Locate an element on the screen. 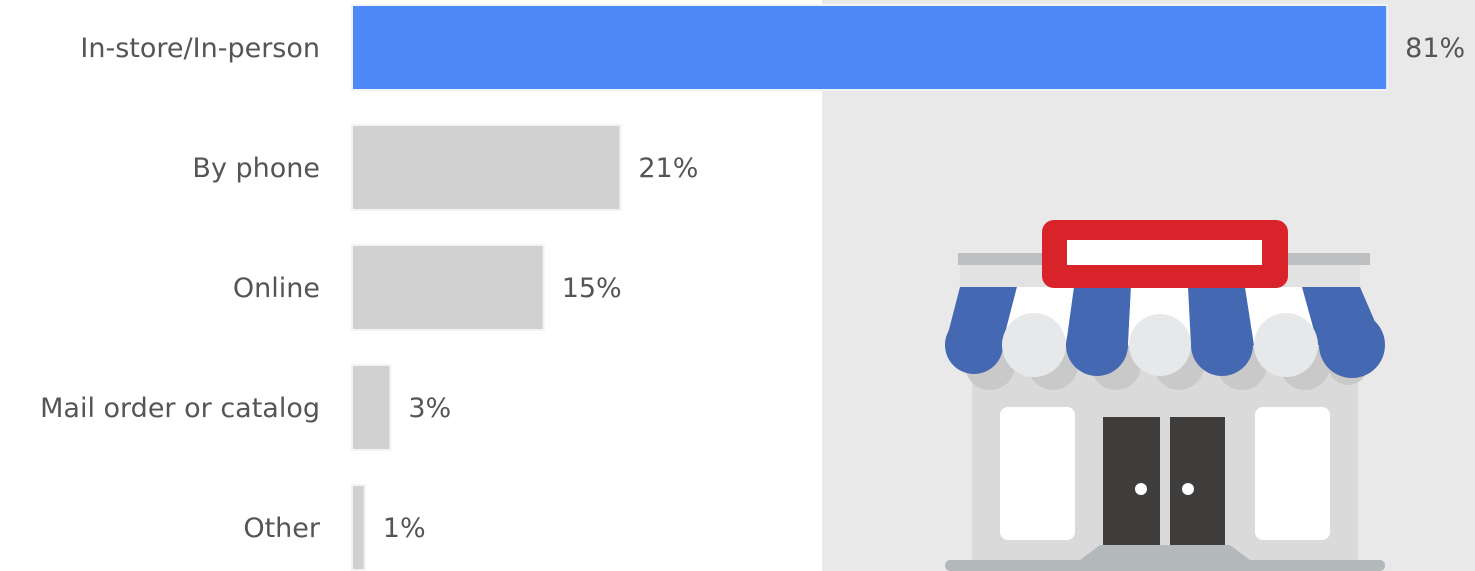  category-label: In-store/In-person is located at coordinates (200, 48).